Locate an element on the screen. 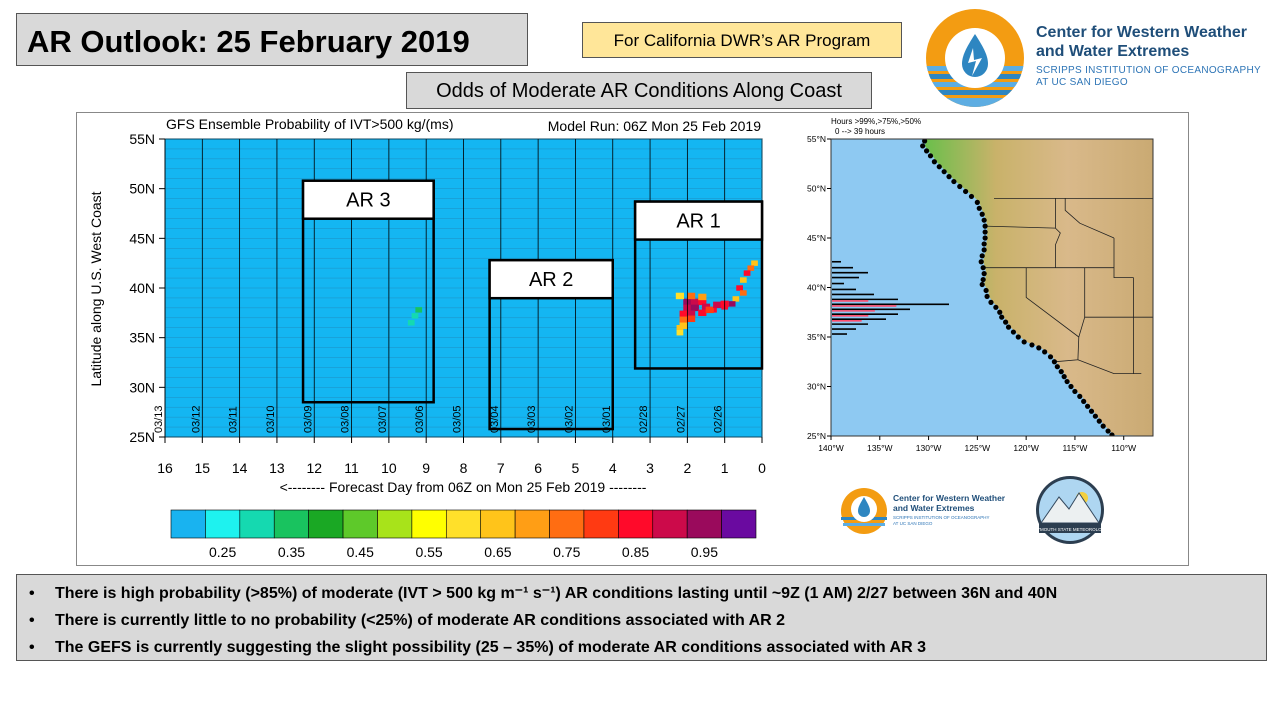 This screenshot has height=720, width=1280. x-tick-label: 6 is located at coordinates (538, 468).